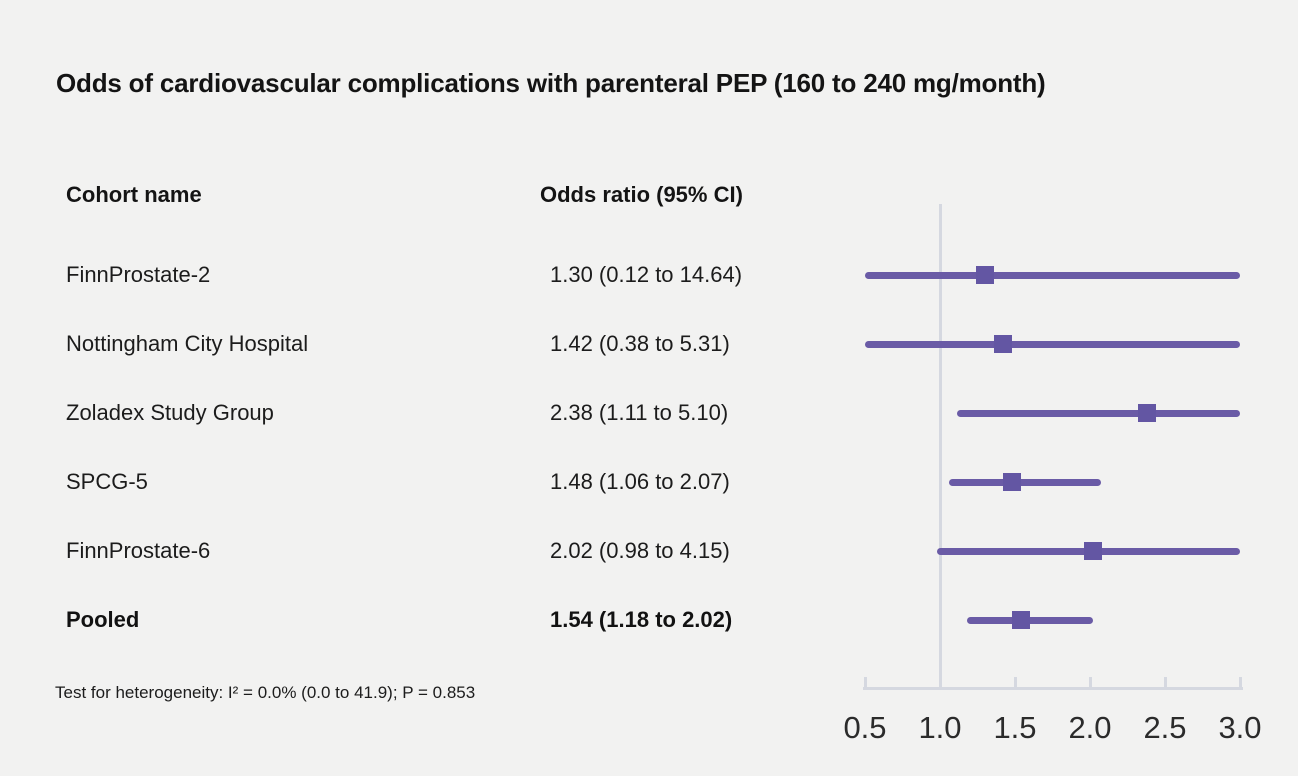 The height and width of the screenshot is (776, 1298). I want to click on odds-ratio-value: 1.42 (0.38 to 5.31), so click(640, 343).